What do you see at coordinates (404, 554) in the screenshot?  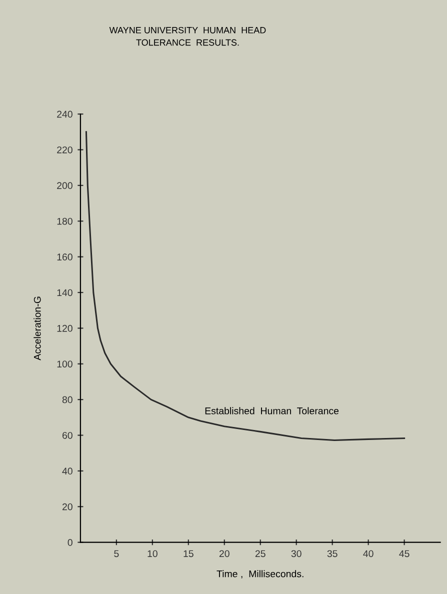 I see `x-tick-label: 45` at bounding box center [404, 554].